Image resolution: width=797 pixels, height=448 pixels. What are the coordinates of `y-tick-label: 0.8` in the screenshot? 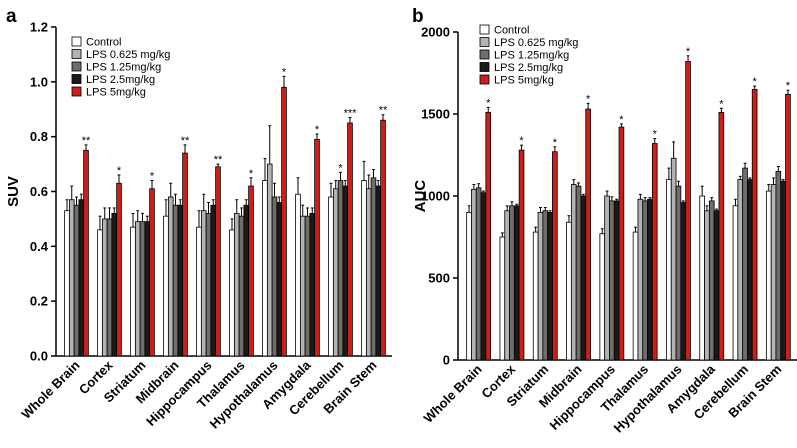 It's located at (39, 136).